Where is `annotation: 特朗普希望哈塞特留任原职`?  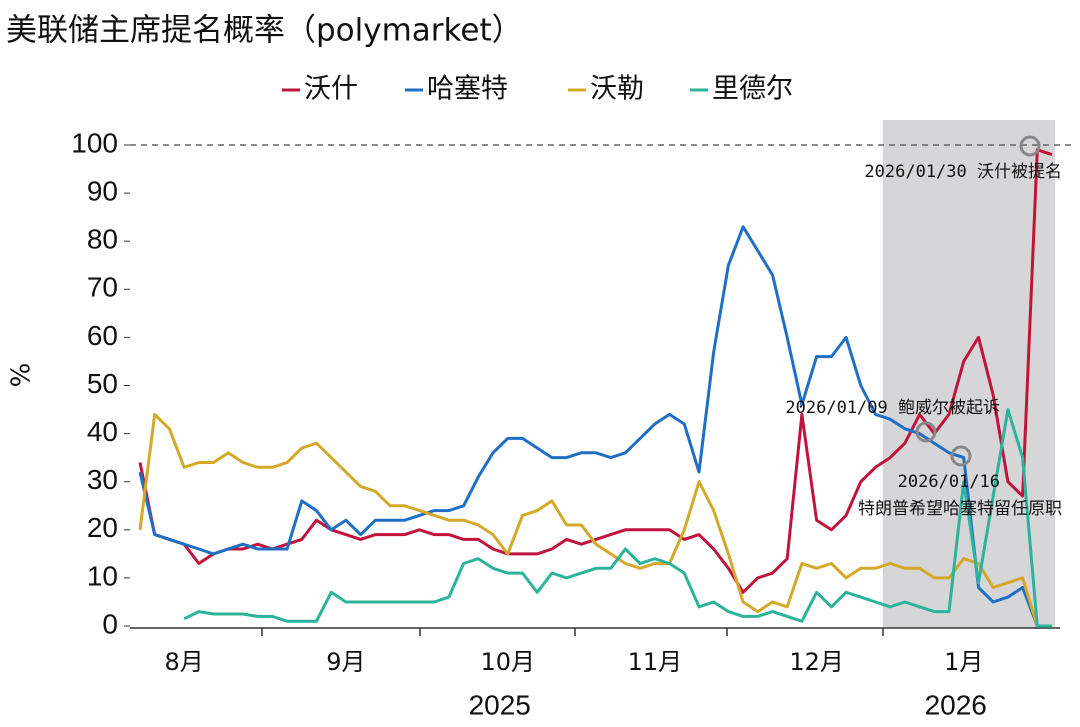
annotation: 特朗普希望哈塞特留任原职 is located at coordinates (960, 509).